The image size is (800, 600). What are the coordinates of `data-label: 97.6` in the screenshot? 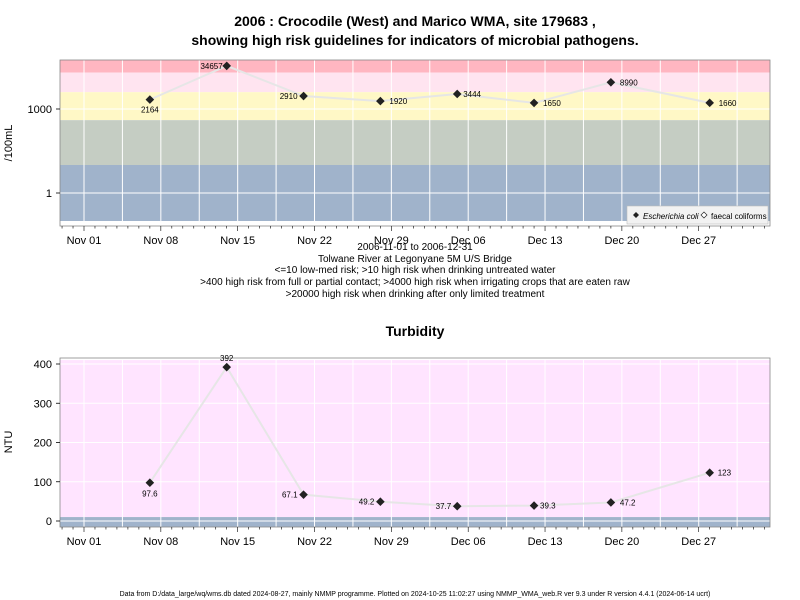 It's located at (150, 494).